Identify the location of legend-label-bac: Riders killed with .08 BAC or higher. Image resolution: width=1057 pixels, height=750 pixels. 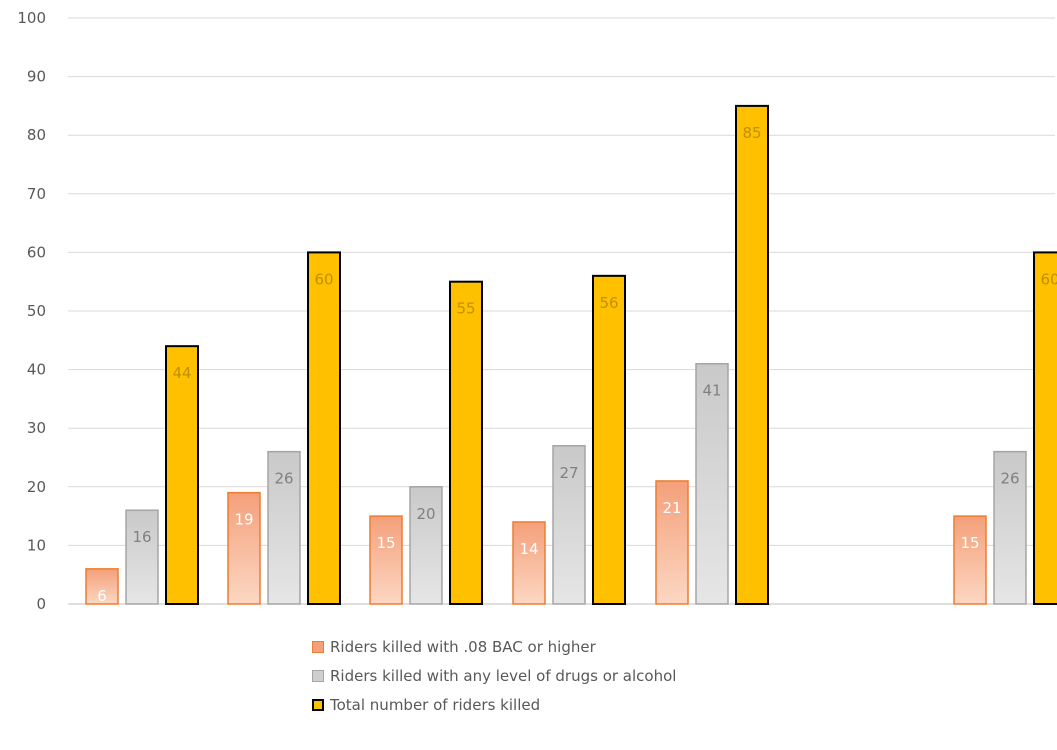
(463, 646).